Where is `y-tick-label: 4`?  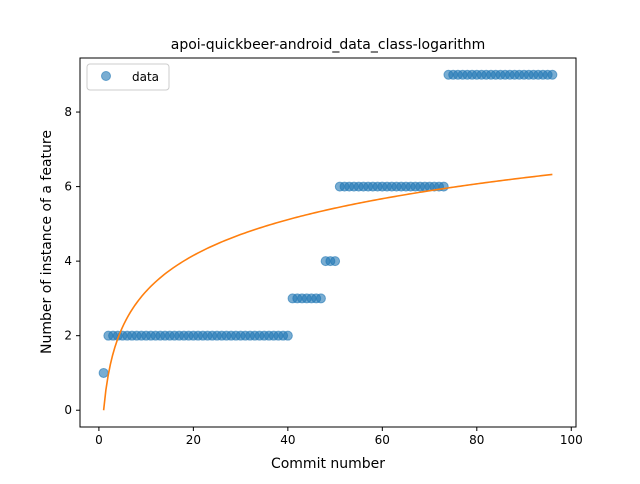
y-tick-label: 4 is located at coordinates (68, 261).